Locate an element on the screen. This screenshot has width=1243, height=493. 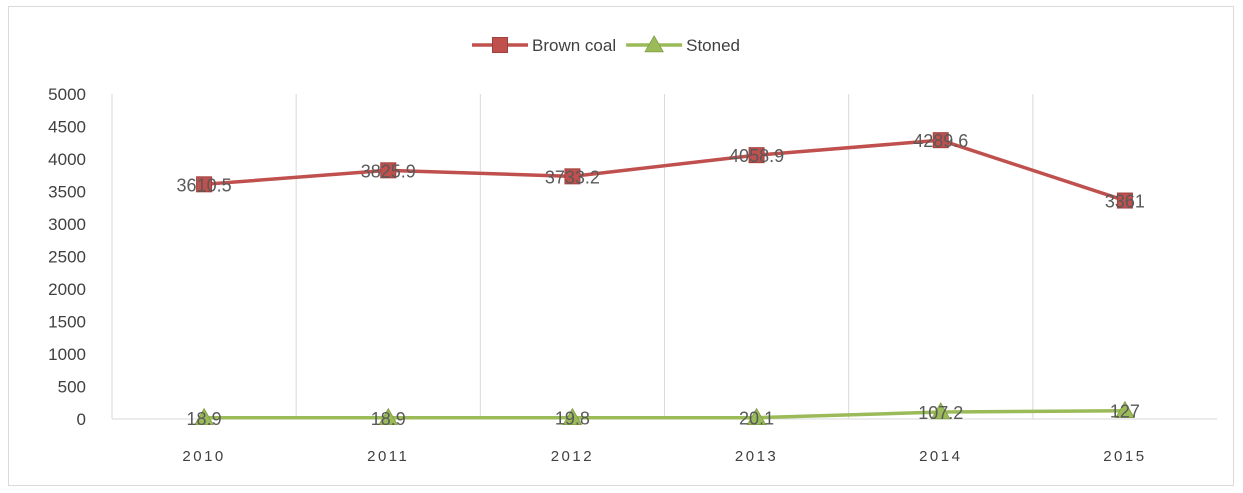
data-label: 107.2 is located at coordinates (940, 413).